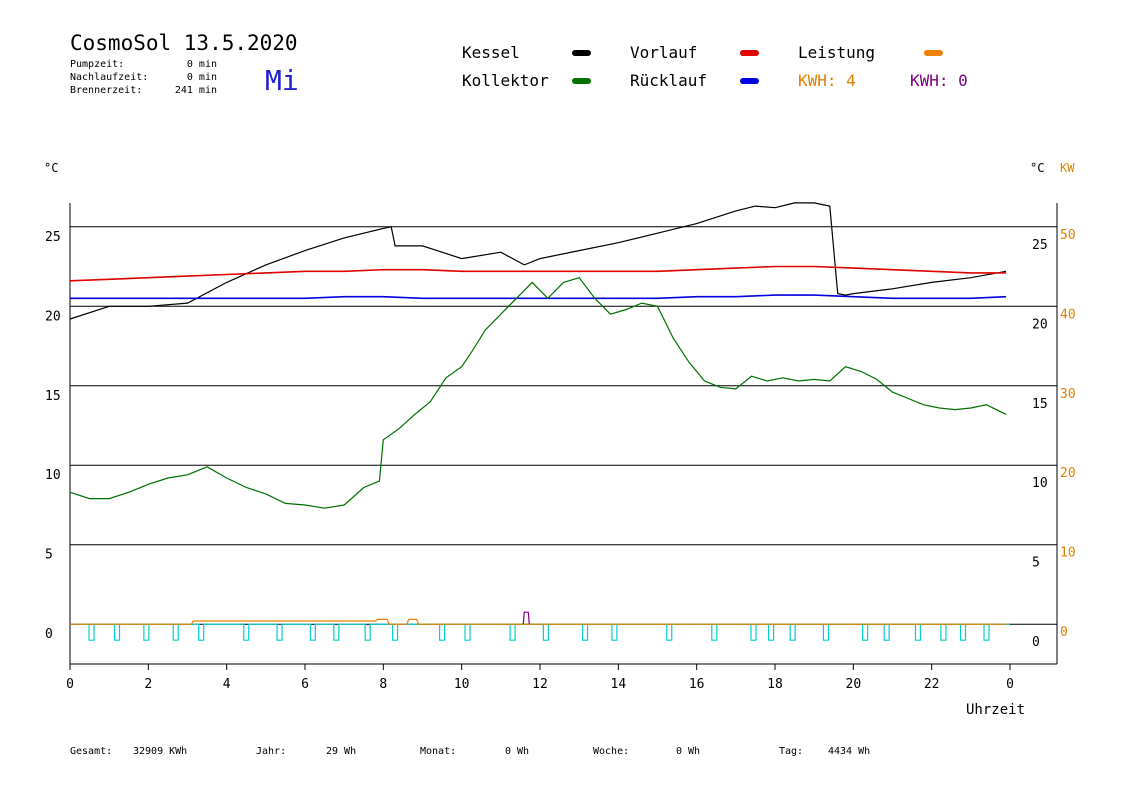  I want to click on weekday-label: Mi, so click(282, 80).